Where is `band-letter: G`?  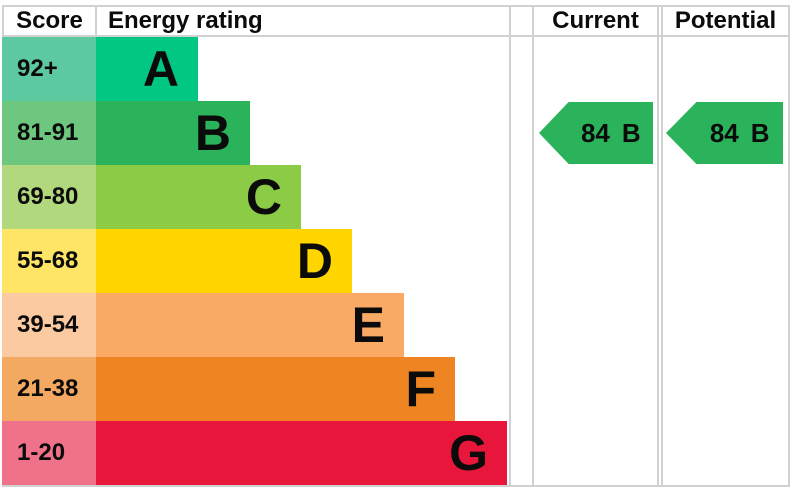 band-letter: G is located at coordinates (468, 453).